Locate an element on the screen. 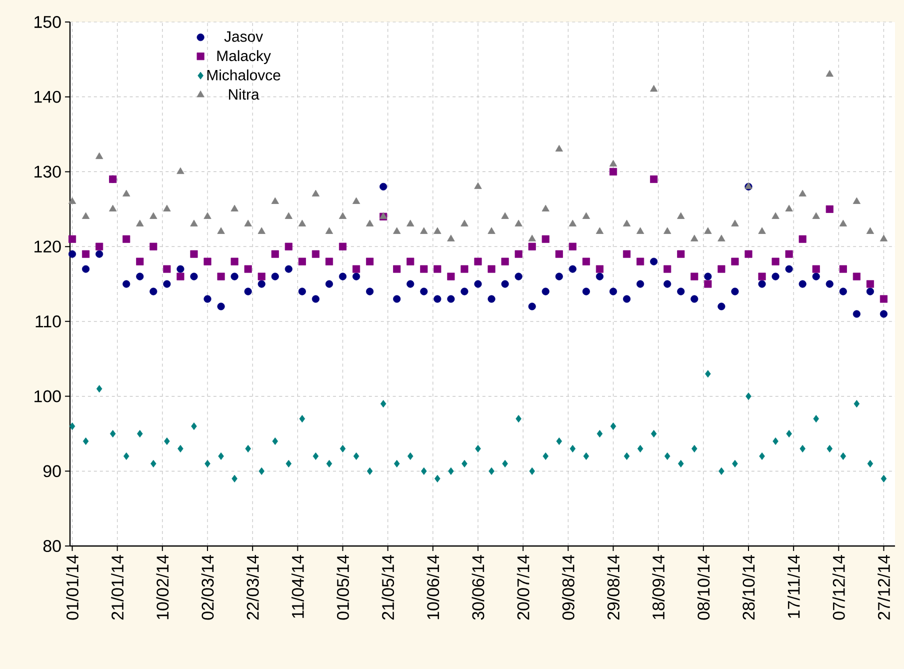 Image resolution: width=904 pixels, height=669 pixels. y-tick-label: 80 is located at coordinates (52, 546).